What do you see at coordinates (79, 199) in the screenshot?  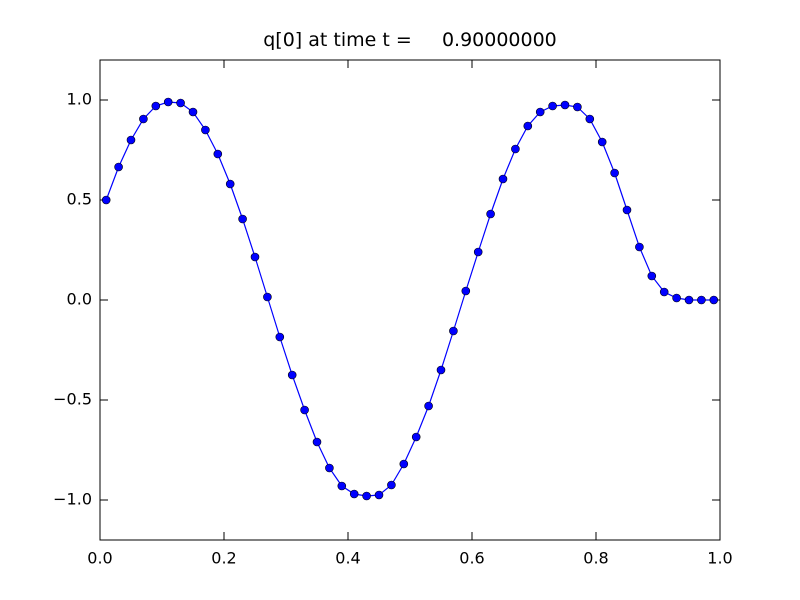 I see `y-tick-label: 0.5` at bounding box center [79, 199].